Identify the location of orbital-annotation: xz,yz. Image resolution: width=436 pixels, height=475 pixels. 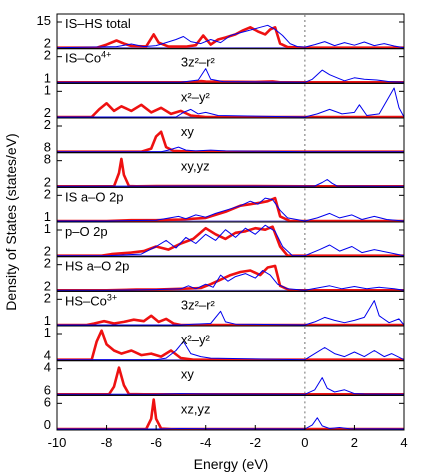
(196, 408).